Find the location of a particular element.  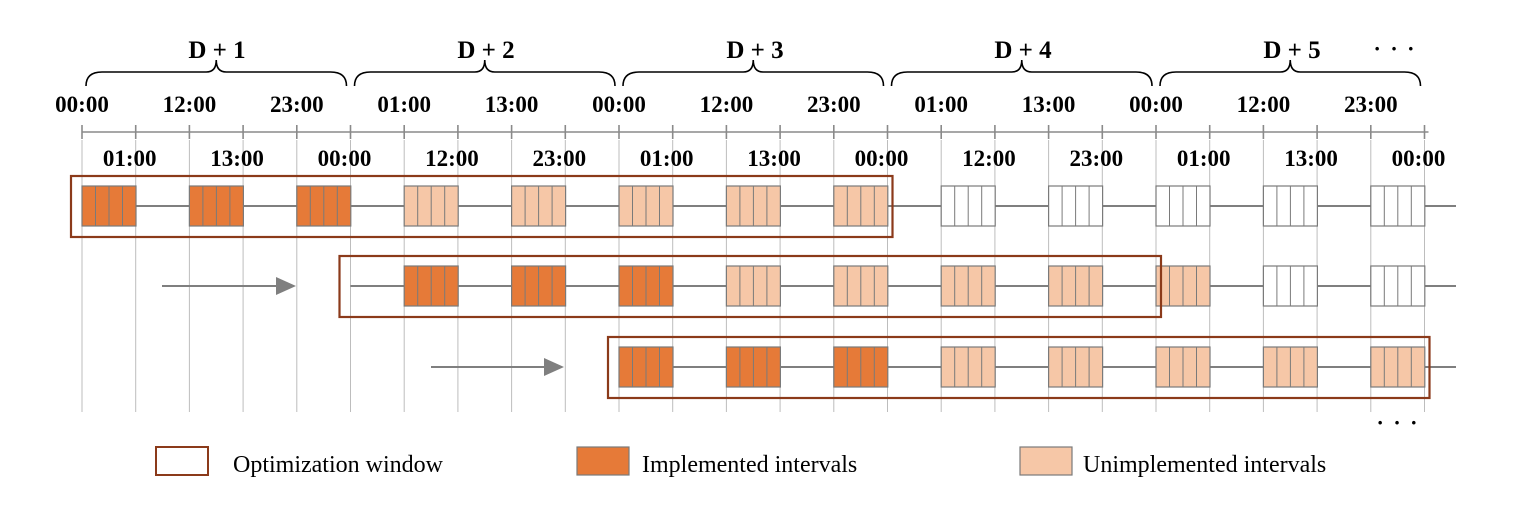

legend-implemented-swatch is located at coordinates (603, 461).